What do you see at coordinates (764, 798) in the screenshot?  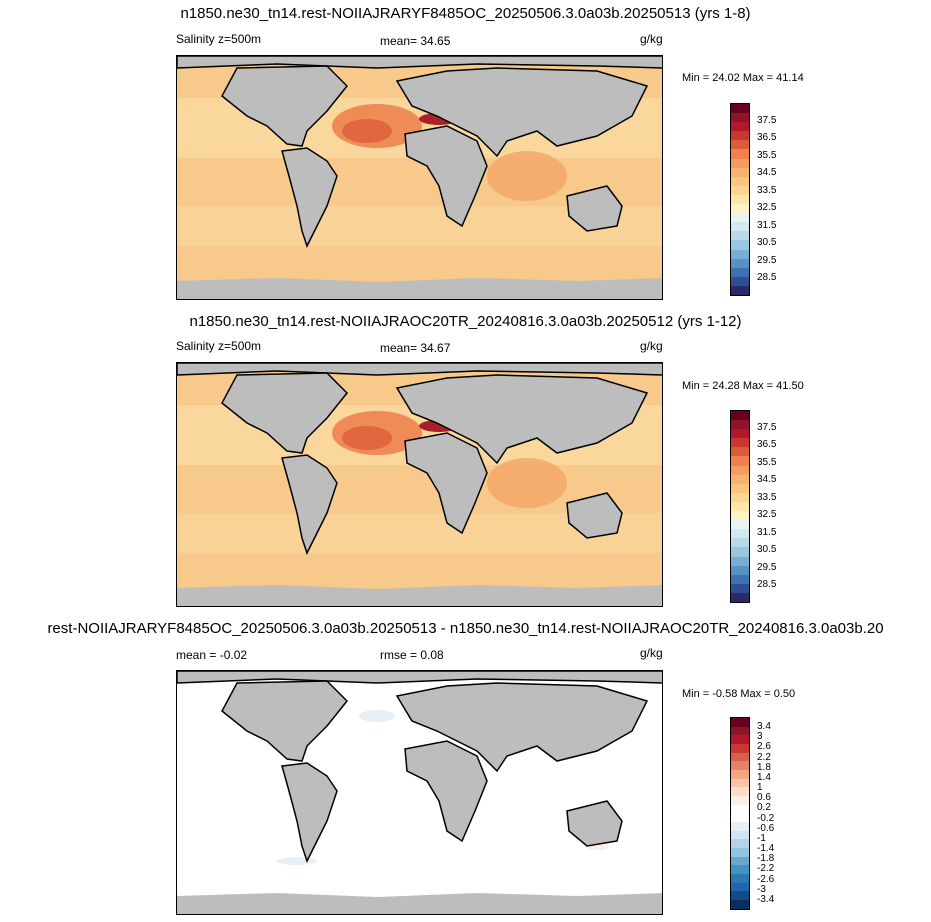 I see `colorbar-tick-label: 0.6` at bounding box center [764, 798].